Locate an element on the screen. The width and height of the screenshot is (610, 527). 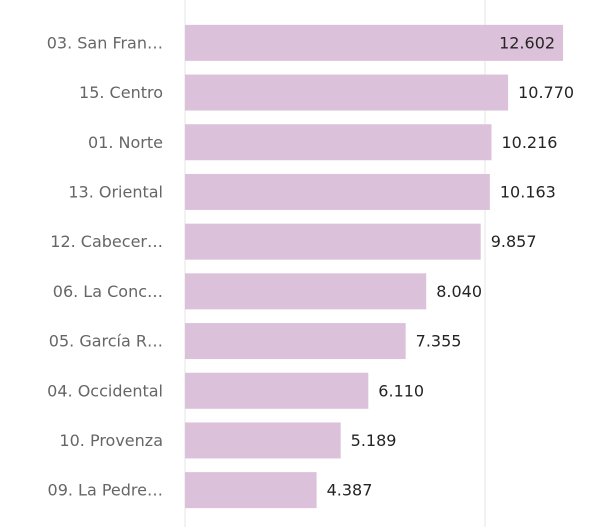
category-label: 01. Norte is located at coordinates (125, 142).